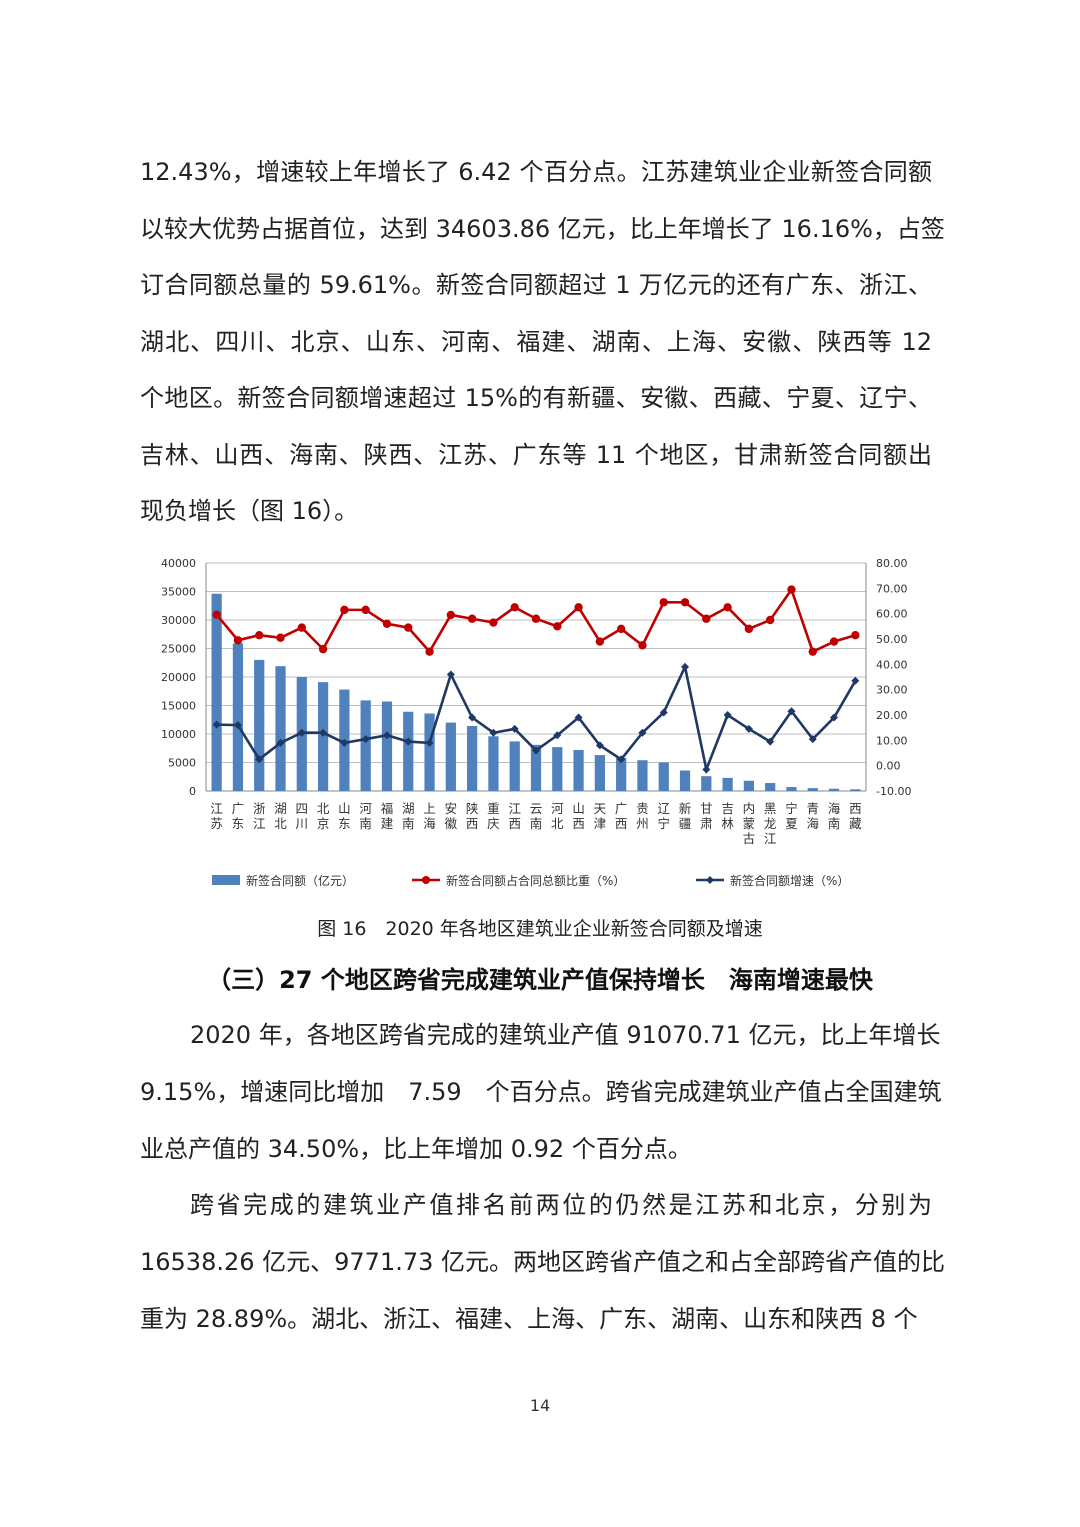 This screenshot has width=1080, height=1527. What do you see at coordinates (536, 398) in the screenshot?
I see `text-line: 个地区。新签合同额增速超过 15%的有新疆、安徽、西藏、宁夏、辽宁、` at bounding box center [536, 398].